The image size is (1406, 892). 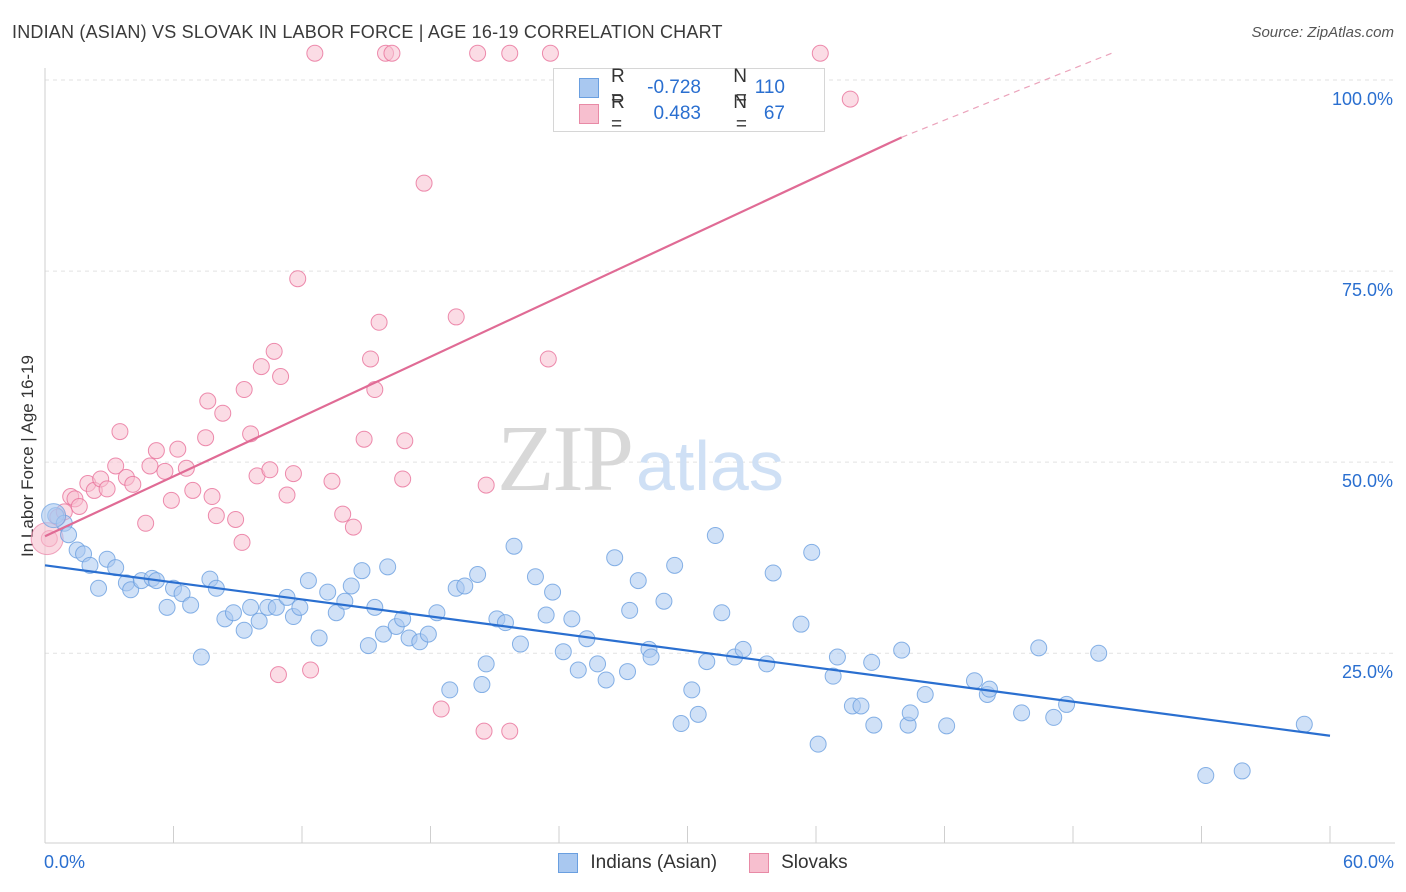 What do you see at coordinates (618, 87) in the screenshot?
I see `r-label: R =` at bounding box center [618, 87].